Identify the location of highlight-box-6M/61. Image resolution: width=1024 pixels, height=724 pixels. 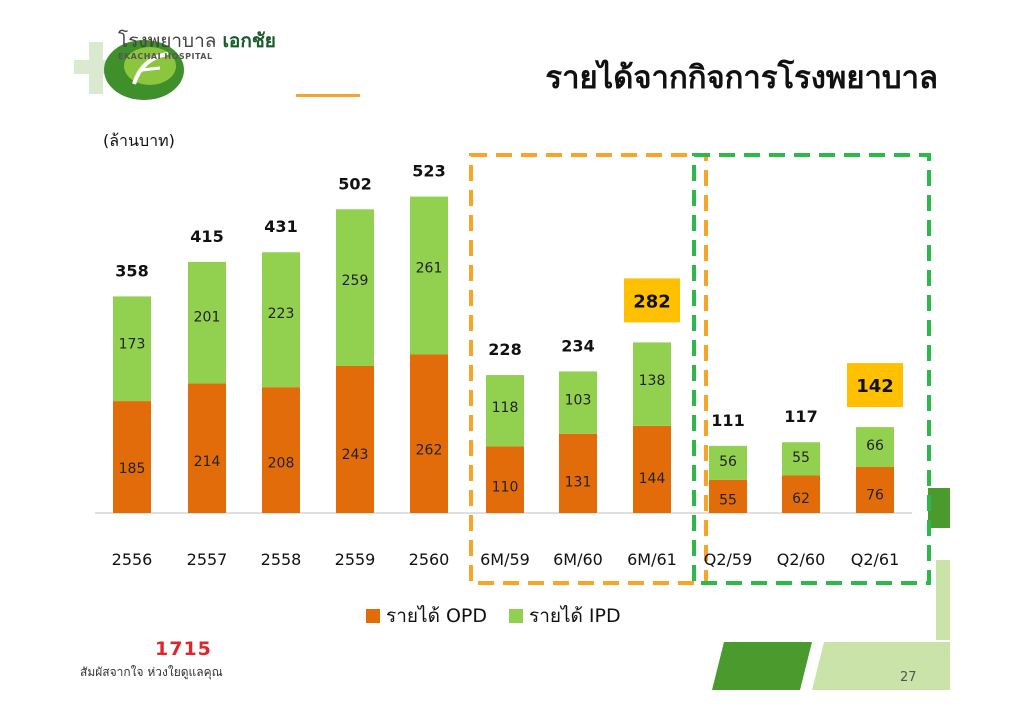
(652, 300).